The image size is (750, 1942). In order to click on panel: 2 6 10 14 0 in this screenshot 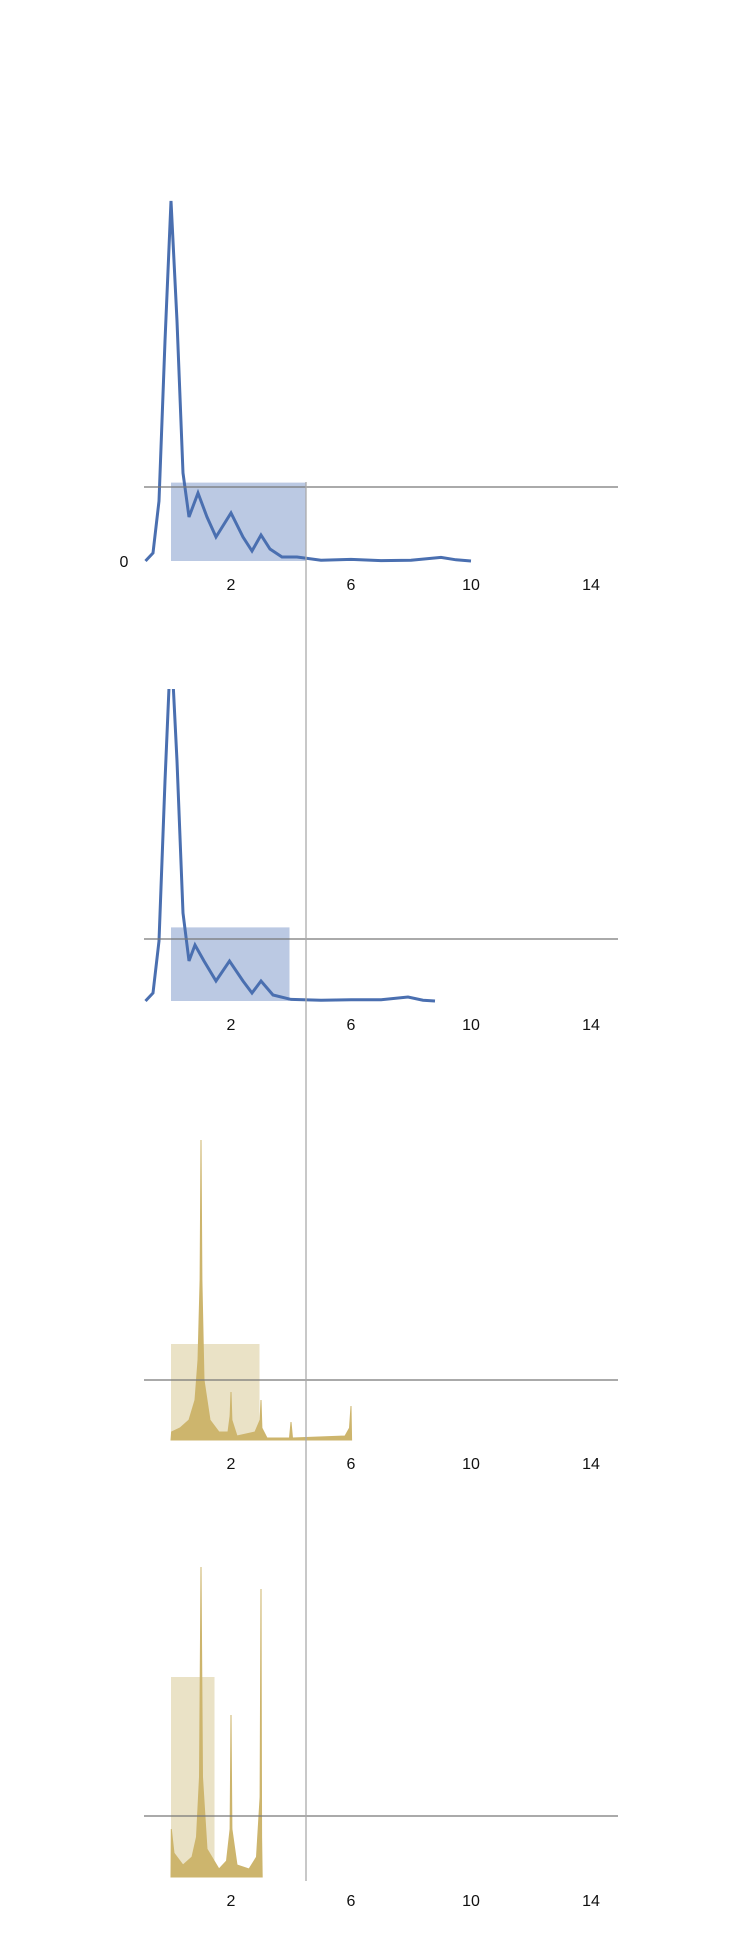, I will do `click(369, 397)`.